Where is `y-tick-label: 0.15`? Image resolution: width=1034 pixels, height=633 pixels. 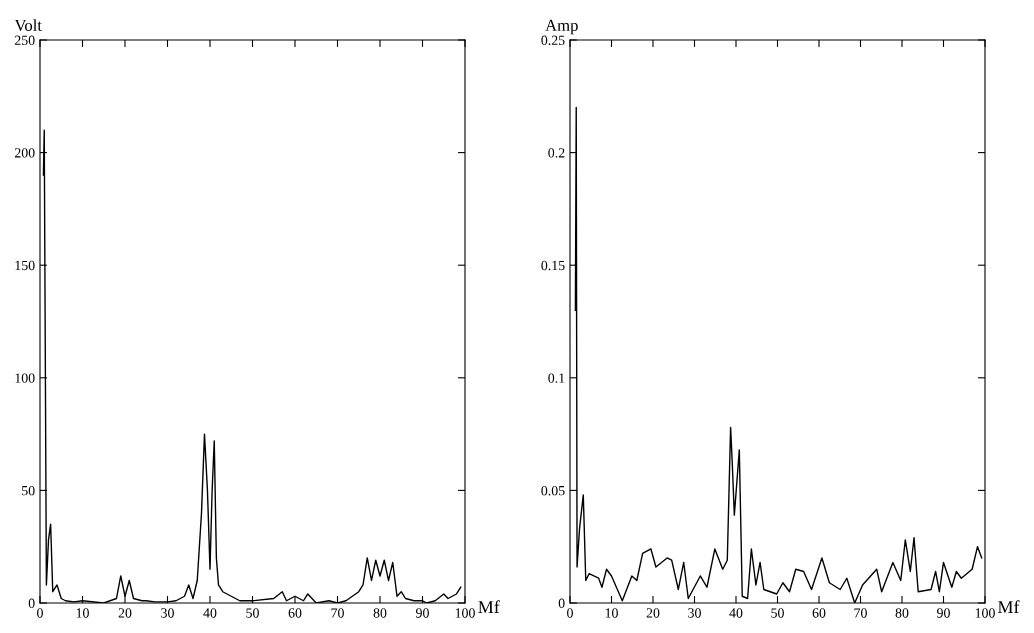 y-tick-label: 0.15 is located at coordinates (553, 265).